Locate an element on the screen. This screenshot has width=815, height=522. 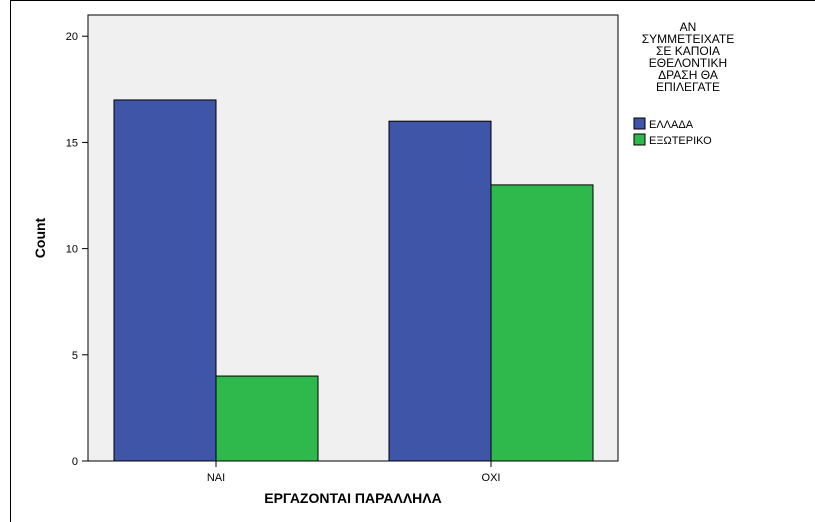
y-tick-label: 5 is located at coordinates (75, 356).